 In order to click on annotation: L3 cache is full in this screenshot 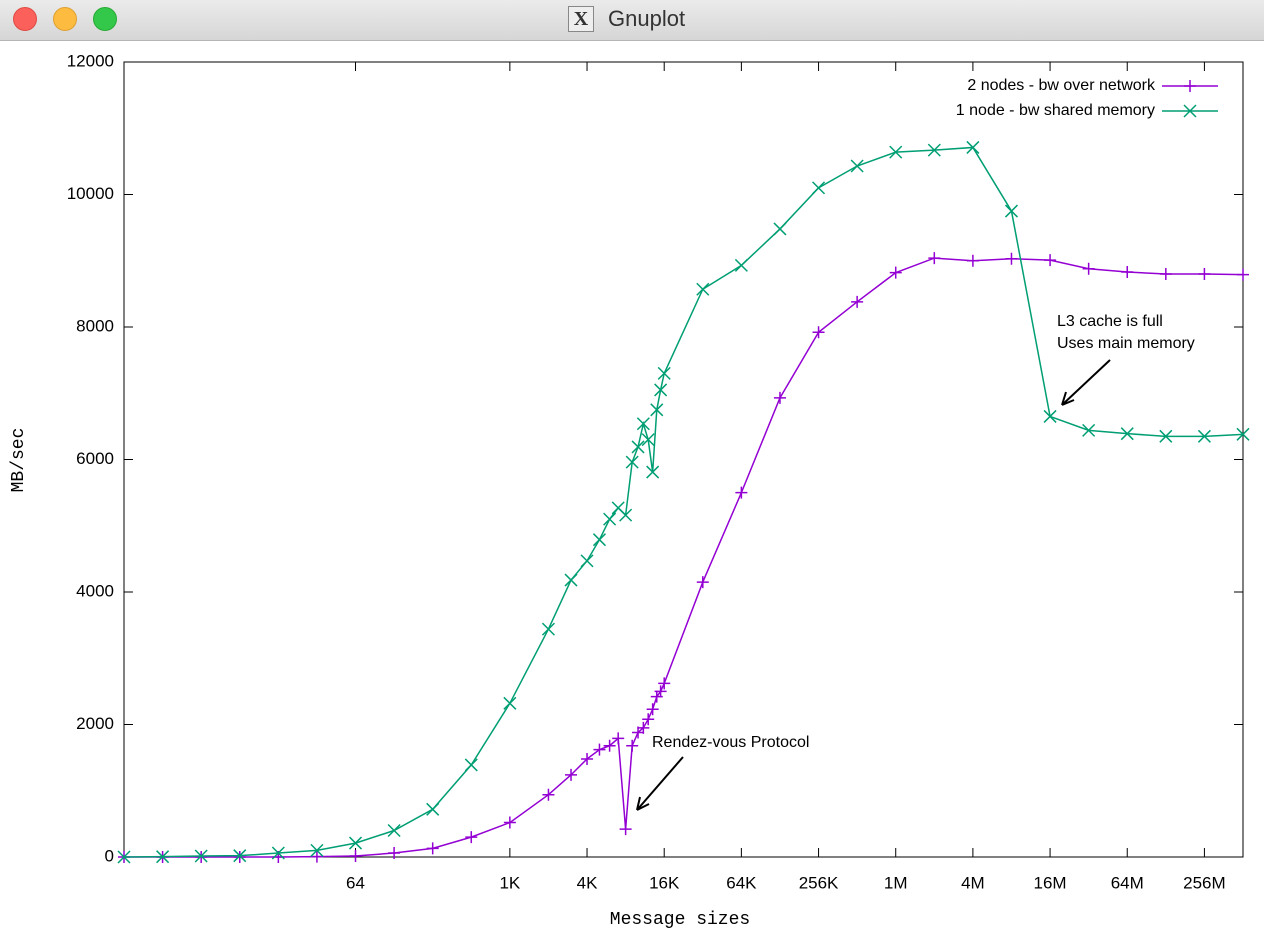, I will do `click(1110, 321)`.